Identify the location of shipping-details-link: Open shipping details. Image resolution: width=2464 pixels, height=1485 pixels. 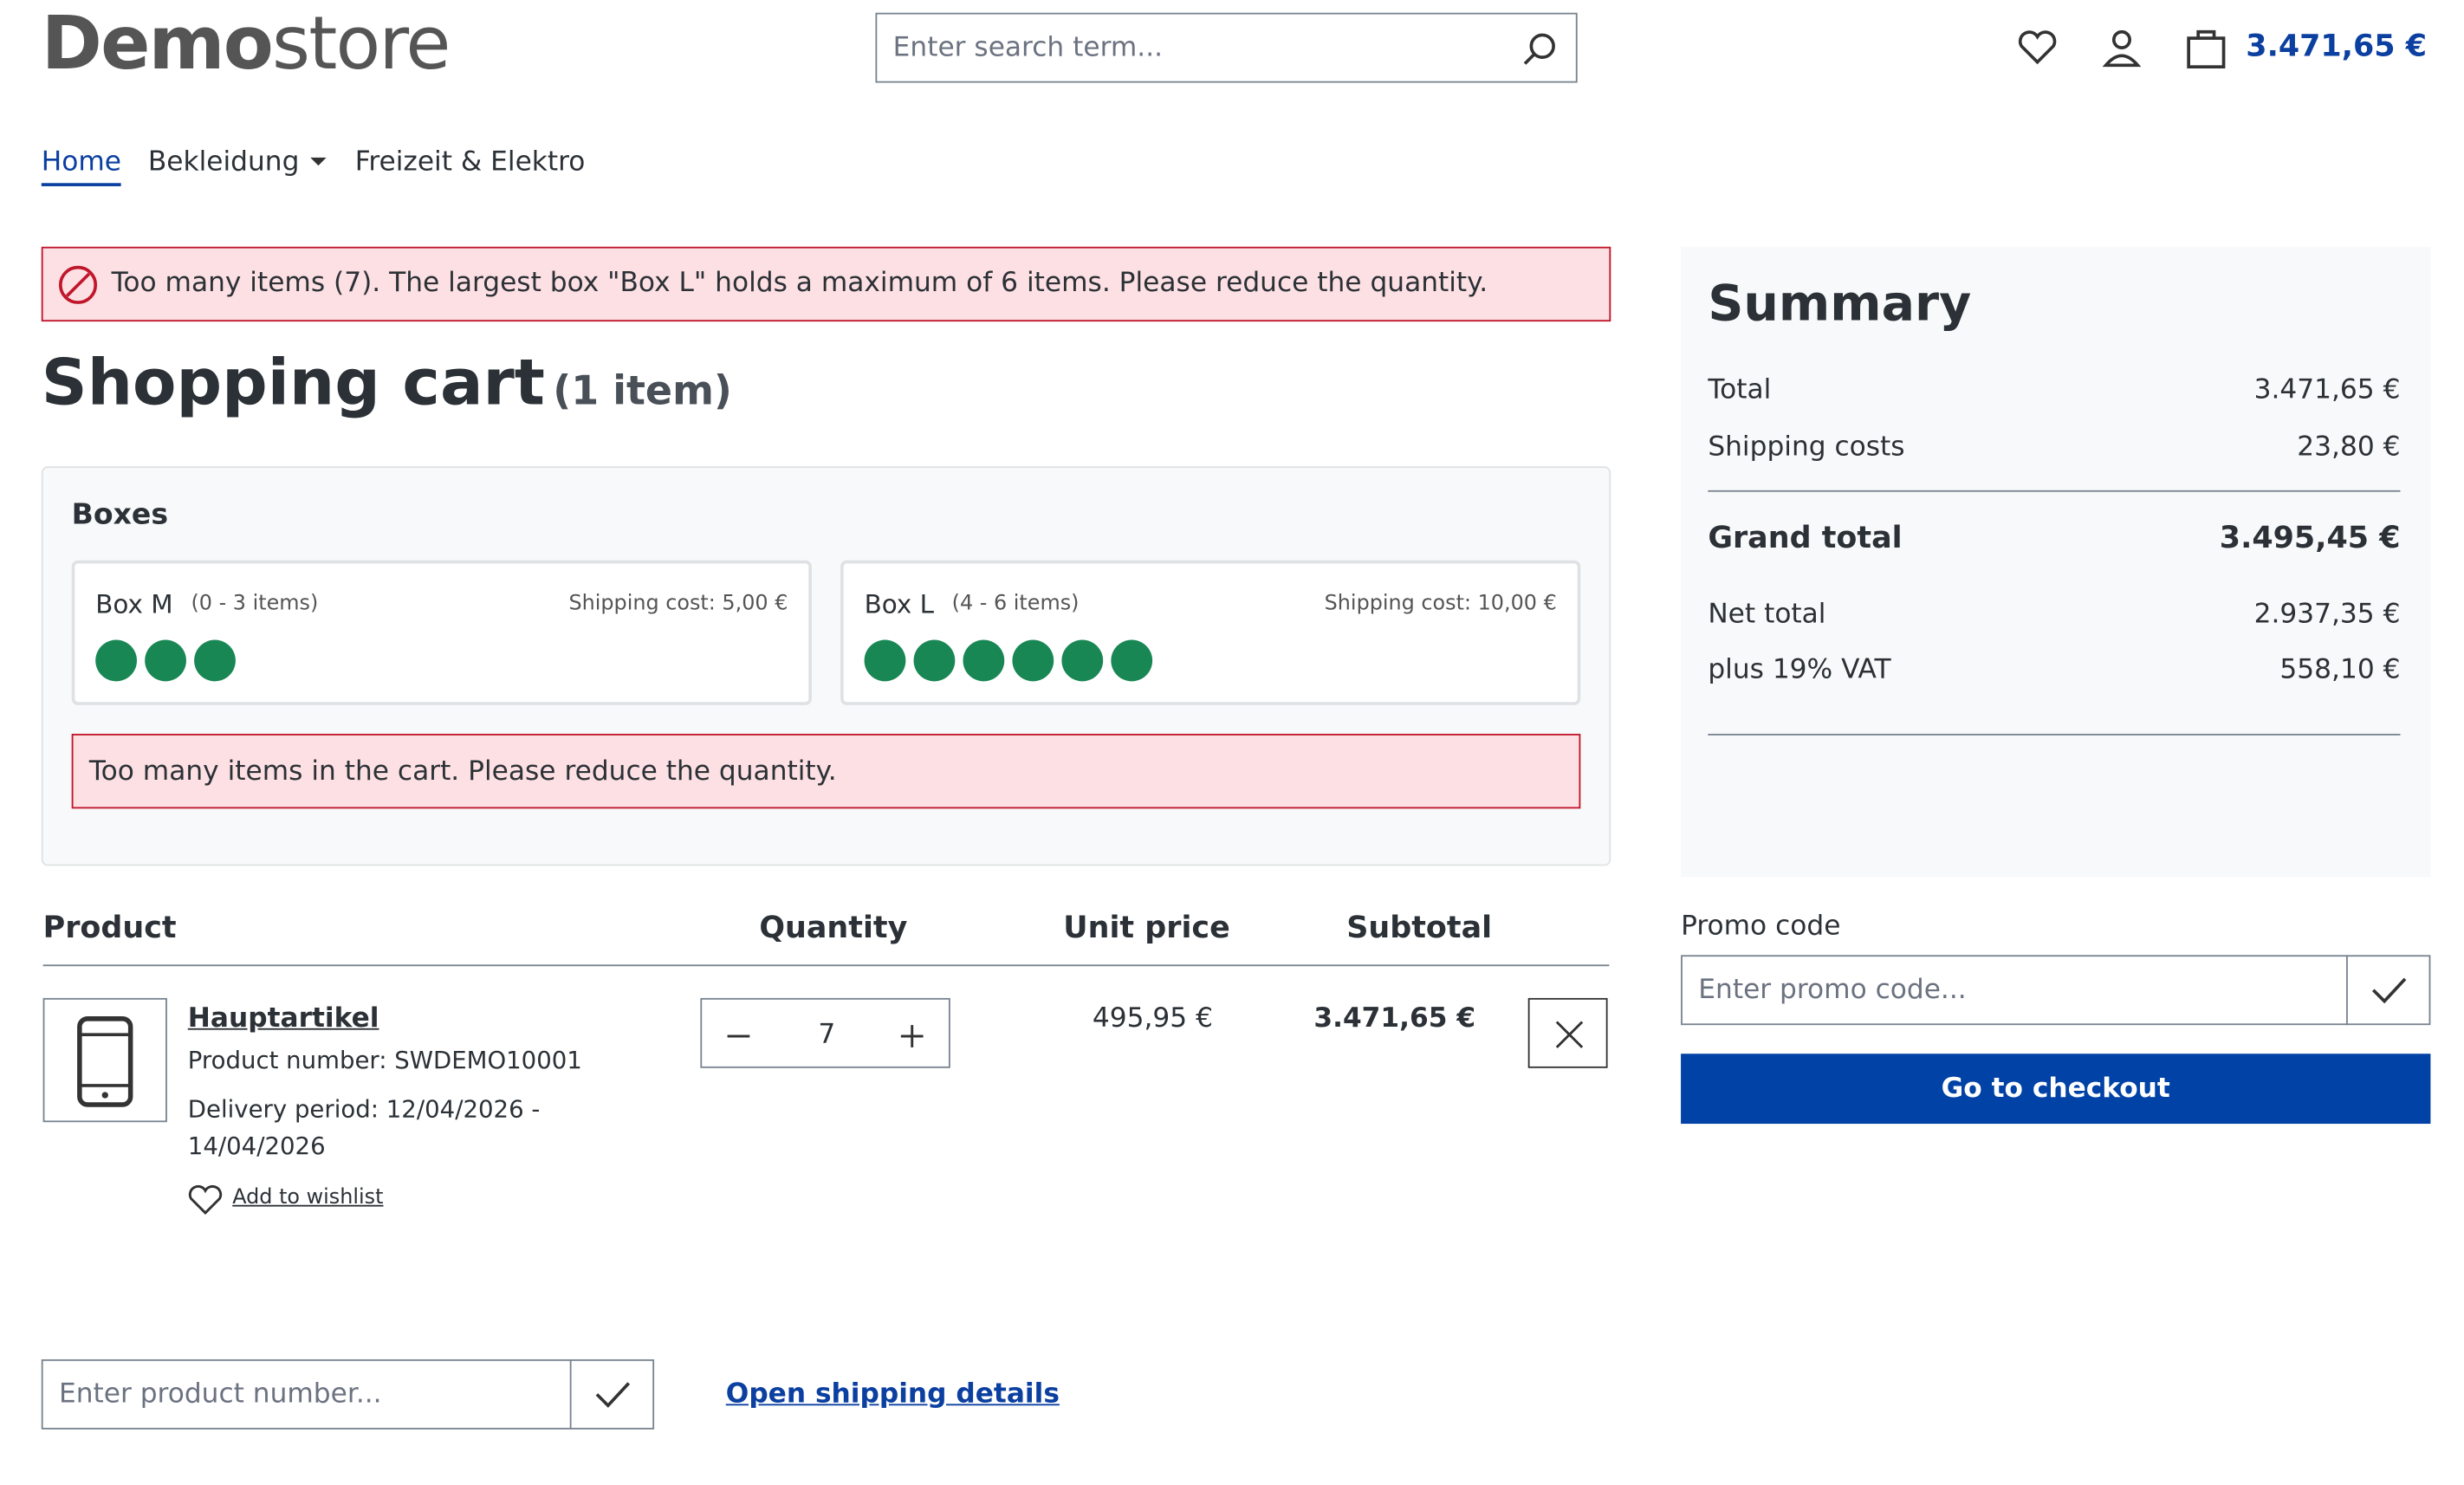
(893, 1394).